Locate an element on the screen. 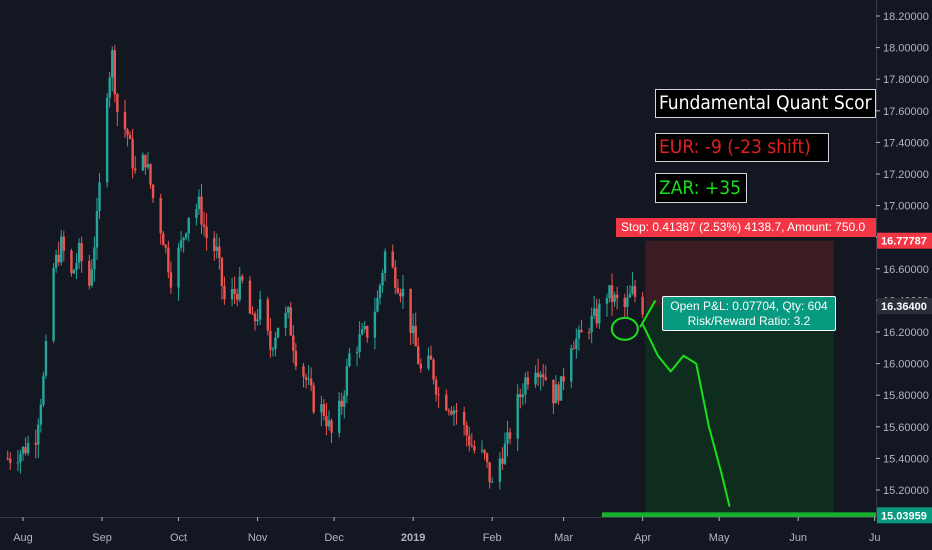 The image size is (932, 550). price-tick-label: 15.60000 is located at coordinates (906, 428).